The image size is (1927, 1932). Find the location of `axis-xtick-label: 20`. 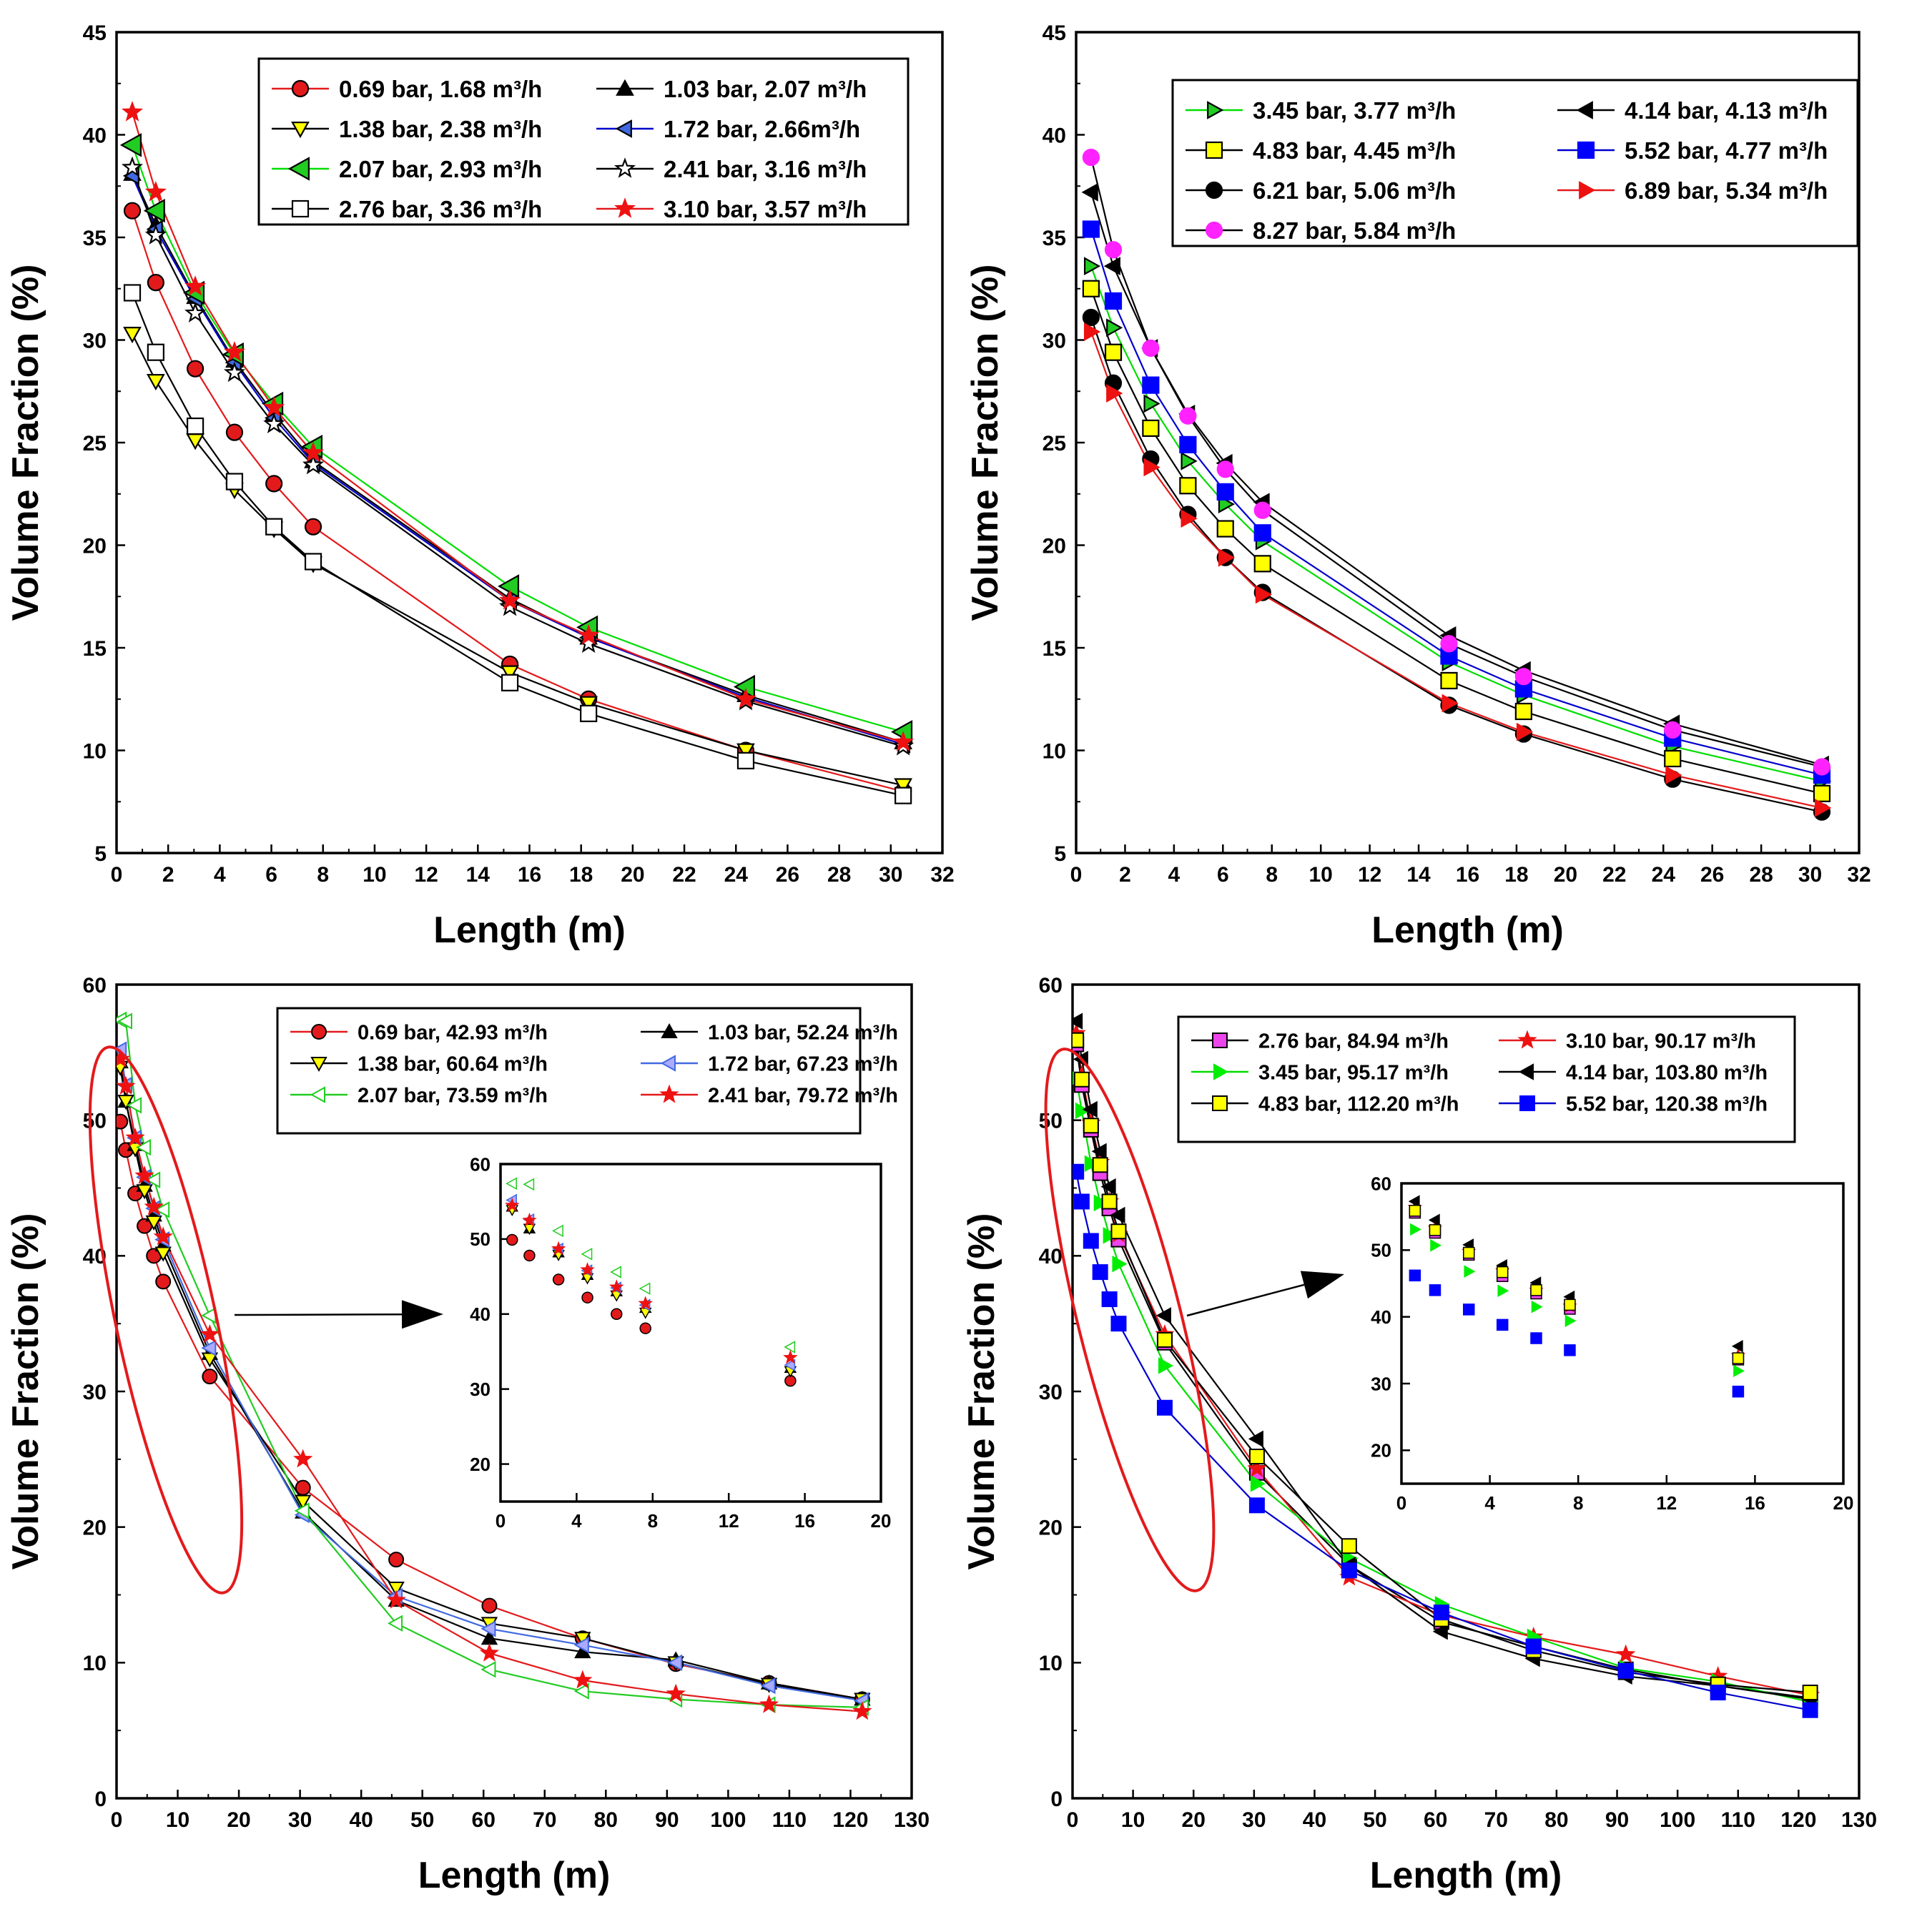

axis-xtick-label: 20 is located at coordinates (1194, 1820).